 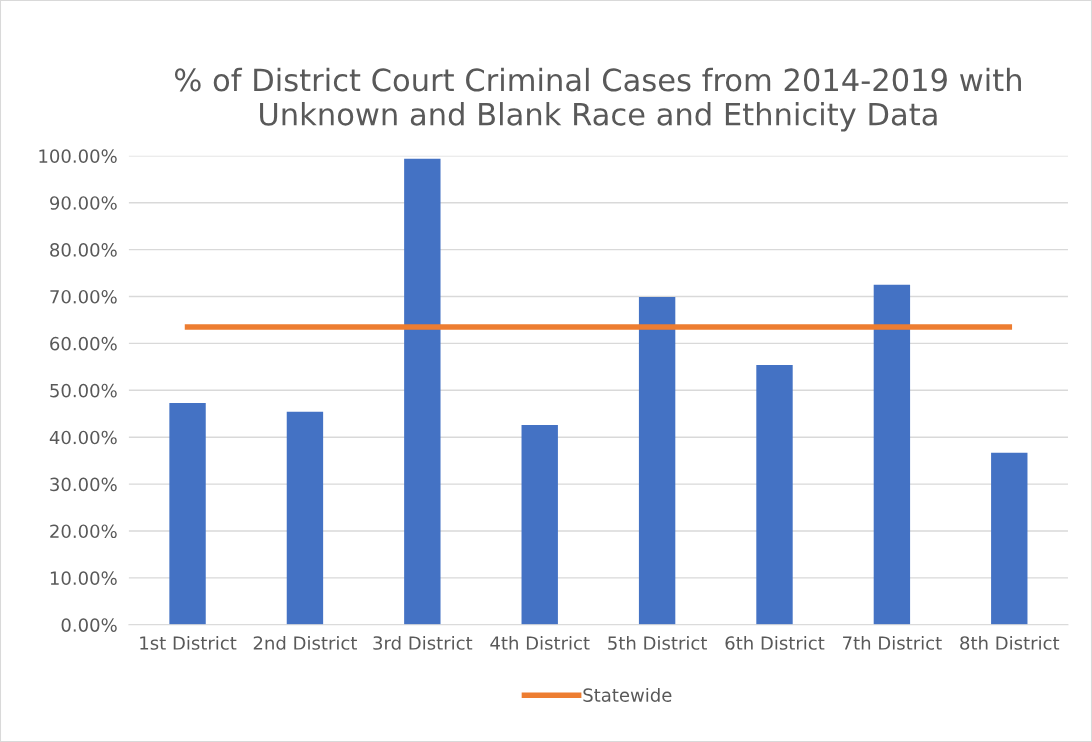 I want to click on y-tick-label: 60.00%, so click(x=83, y=343).